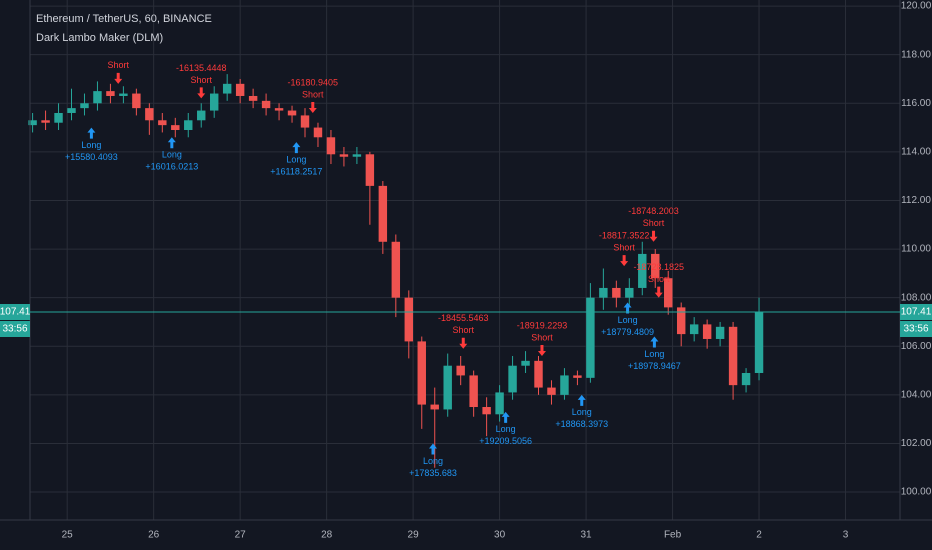 Image resolution: width=932 pixels, height=550 pixels. Describe the element at coordinates (627, 332) in the screenshot. I see `signal-value: +18779.4809` at that location.